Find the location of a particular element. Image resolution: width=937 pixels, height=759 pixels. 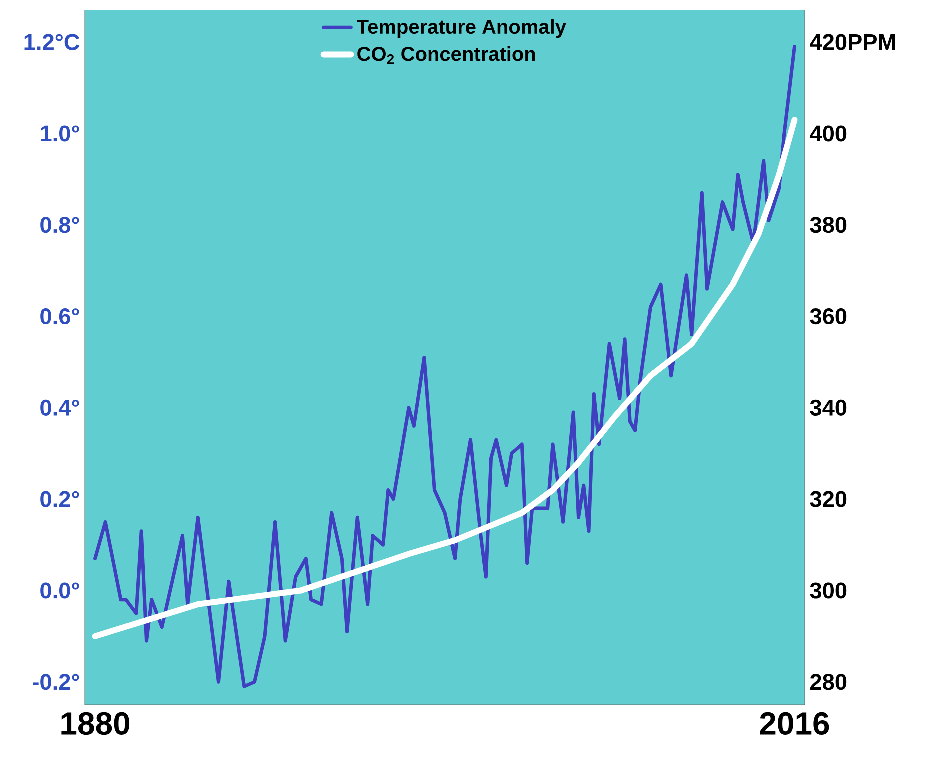

y-tick-label: -0.2° is located at coordinates (56, 682).